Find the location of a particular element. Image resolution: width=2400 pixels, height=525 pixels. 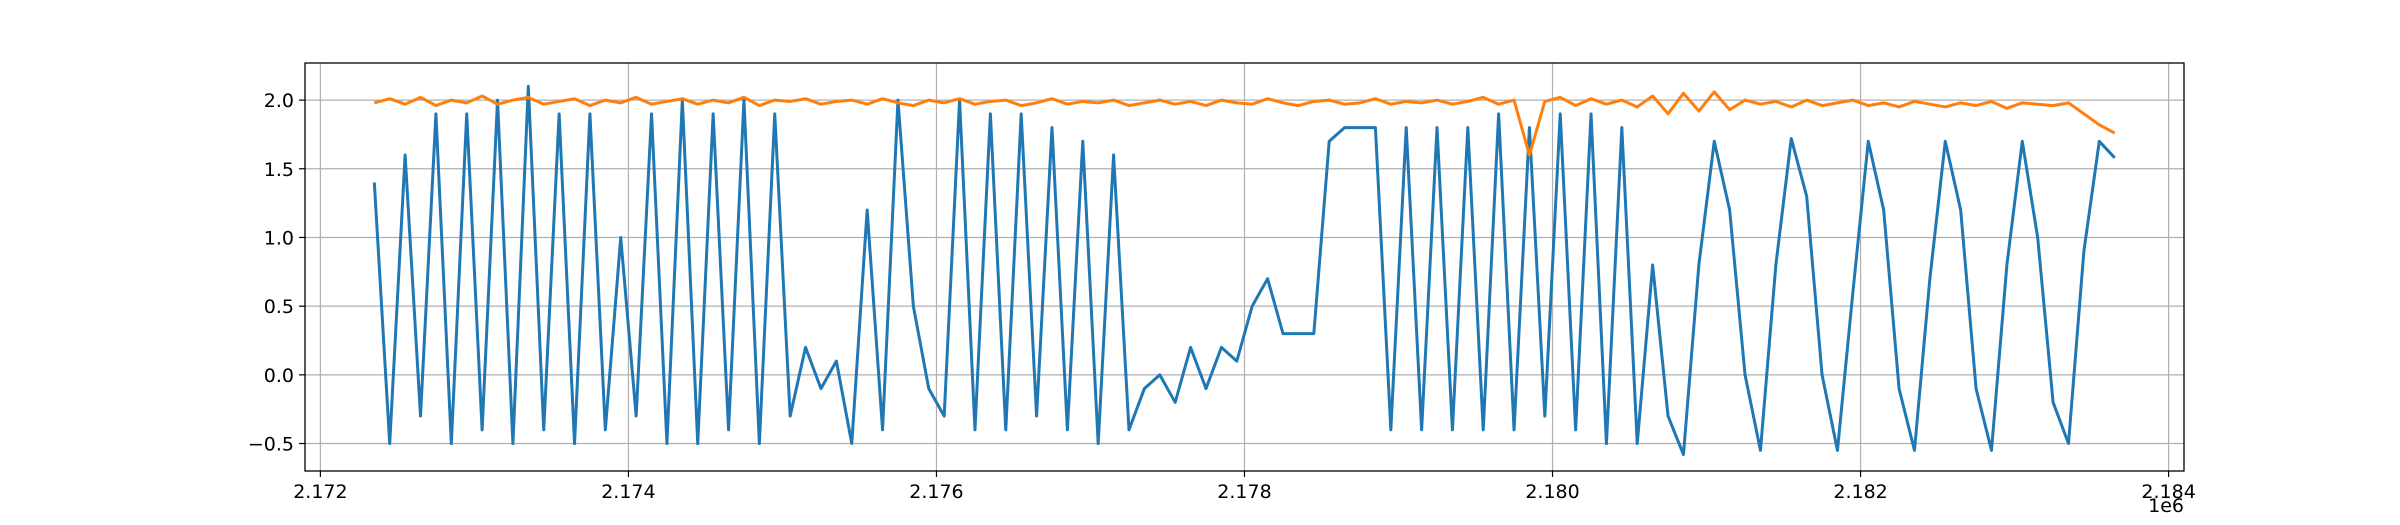

y-tick-label: 0.0 is located at coordinates (279, 376).